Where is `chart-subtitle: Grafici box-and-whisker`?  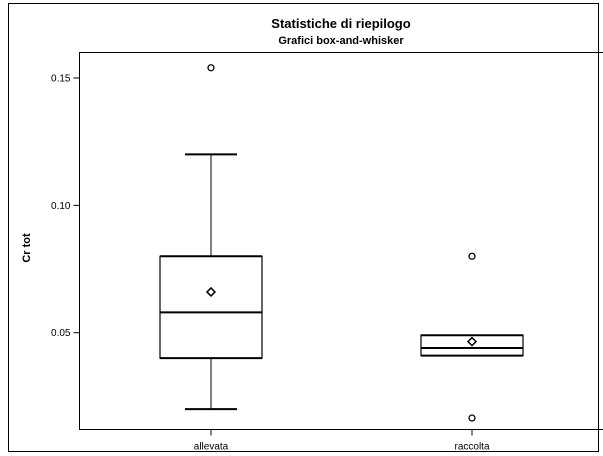 chart-subtitle: Grafici box-and-whisker is located at coordinates (341, 41).